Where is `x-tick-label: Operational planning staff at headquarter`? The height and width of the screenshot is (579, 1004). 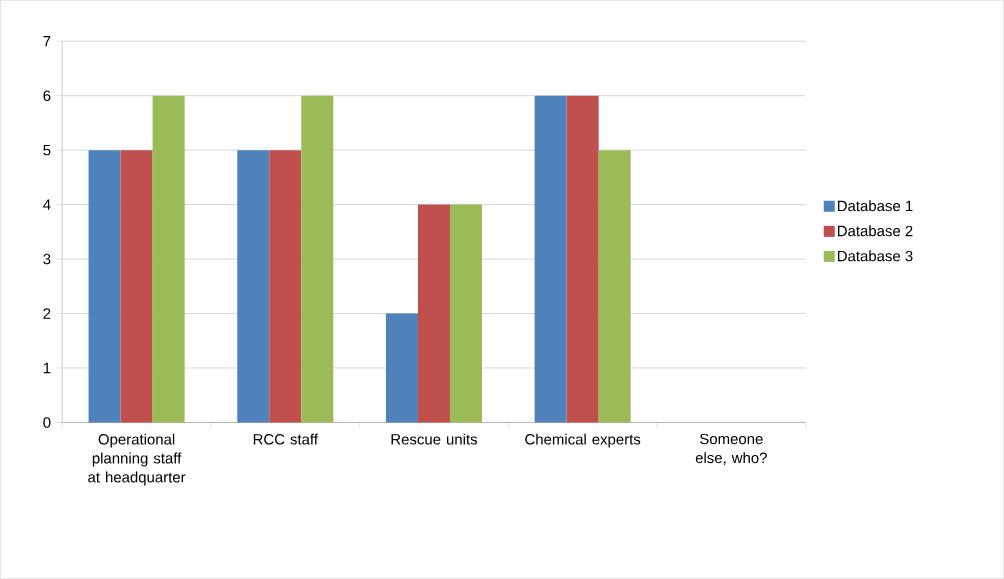
x-tick-label: Operational planning staff at headquarter is located at coordinates (137, 459).